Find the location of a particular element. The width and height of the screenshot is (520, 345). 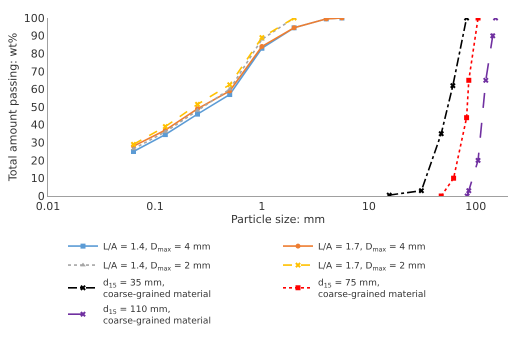

y-tick-label: 0 is located at coordinates (41, 196).